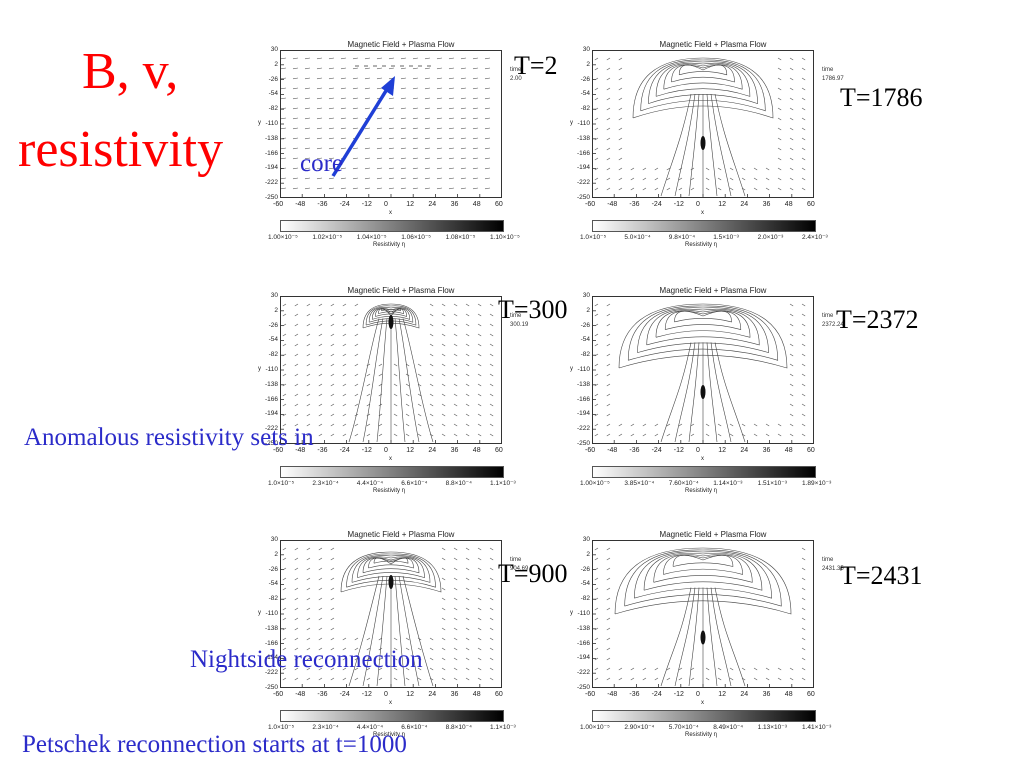 The height and width of the screenshot is (768, 1024). I want to click on time-caption: time 300.19, so click(519, 320).